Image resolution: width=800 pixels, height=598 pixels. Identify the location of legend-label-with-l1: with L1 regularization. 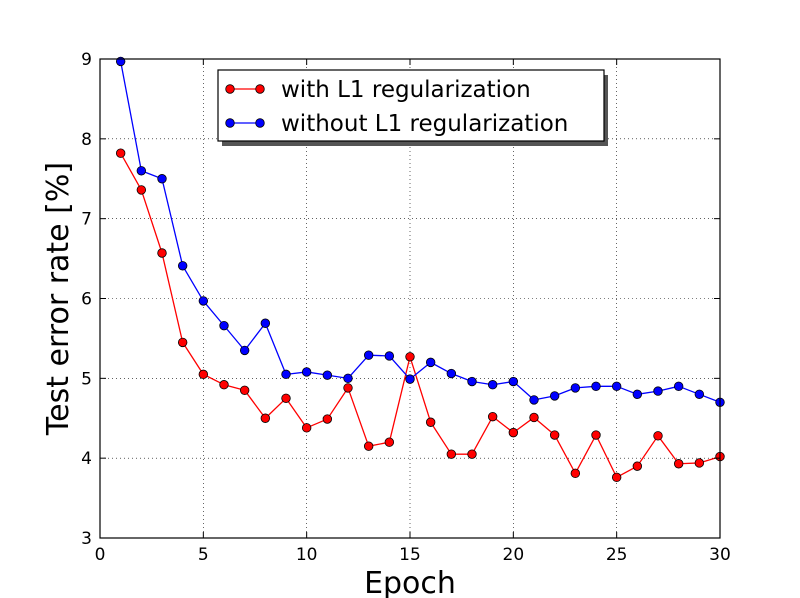
(406, 90).